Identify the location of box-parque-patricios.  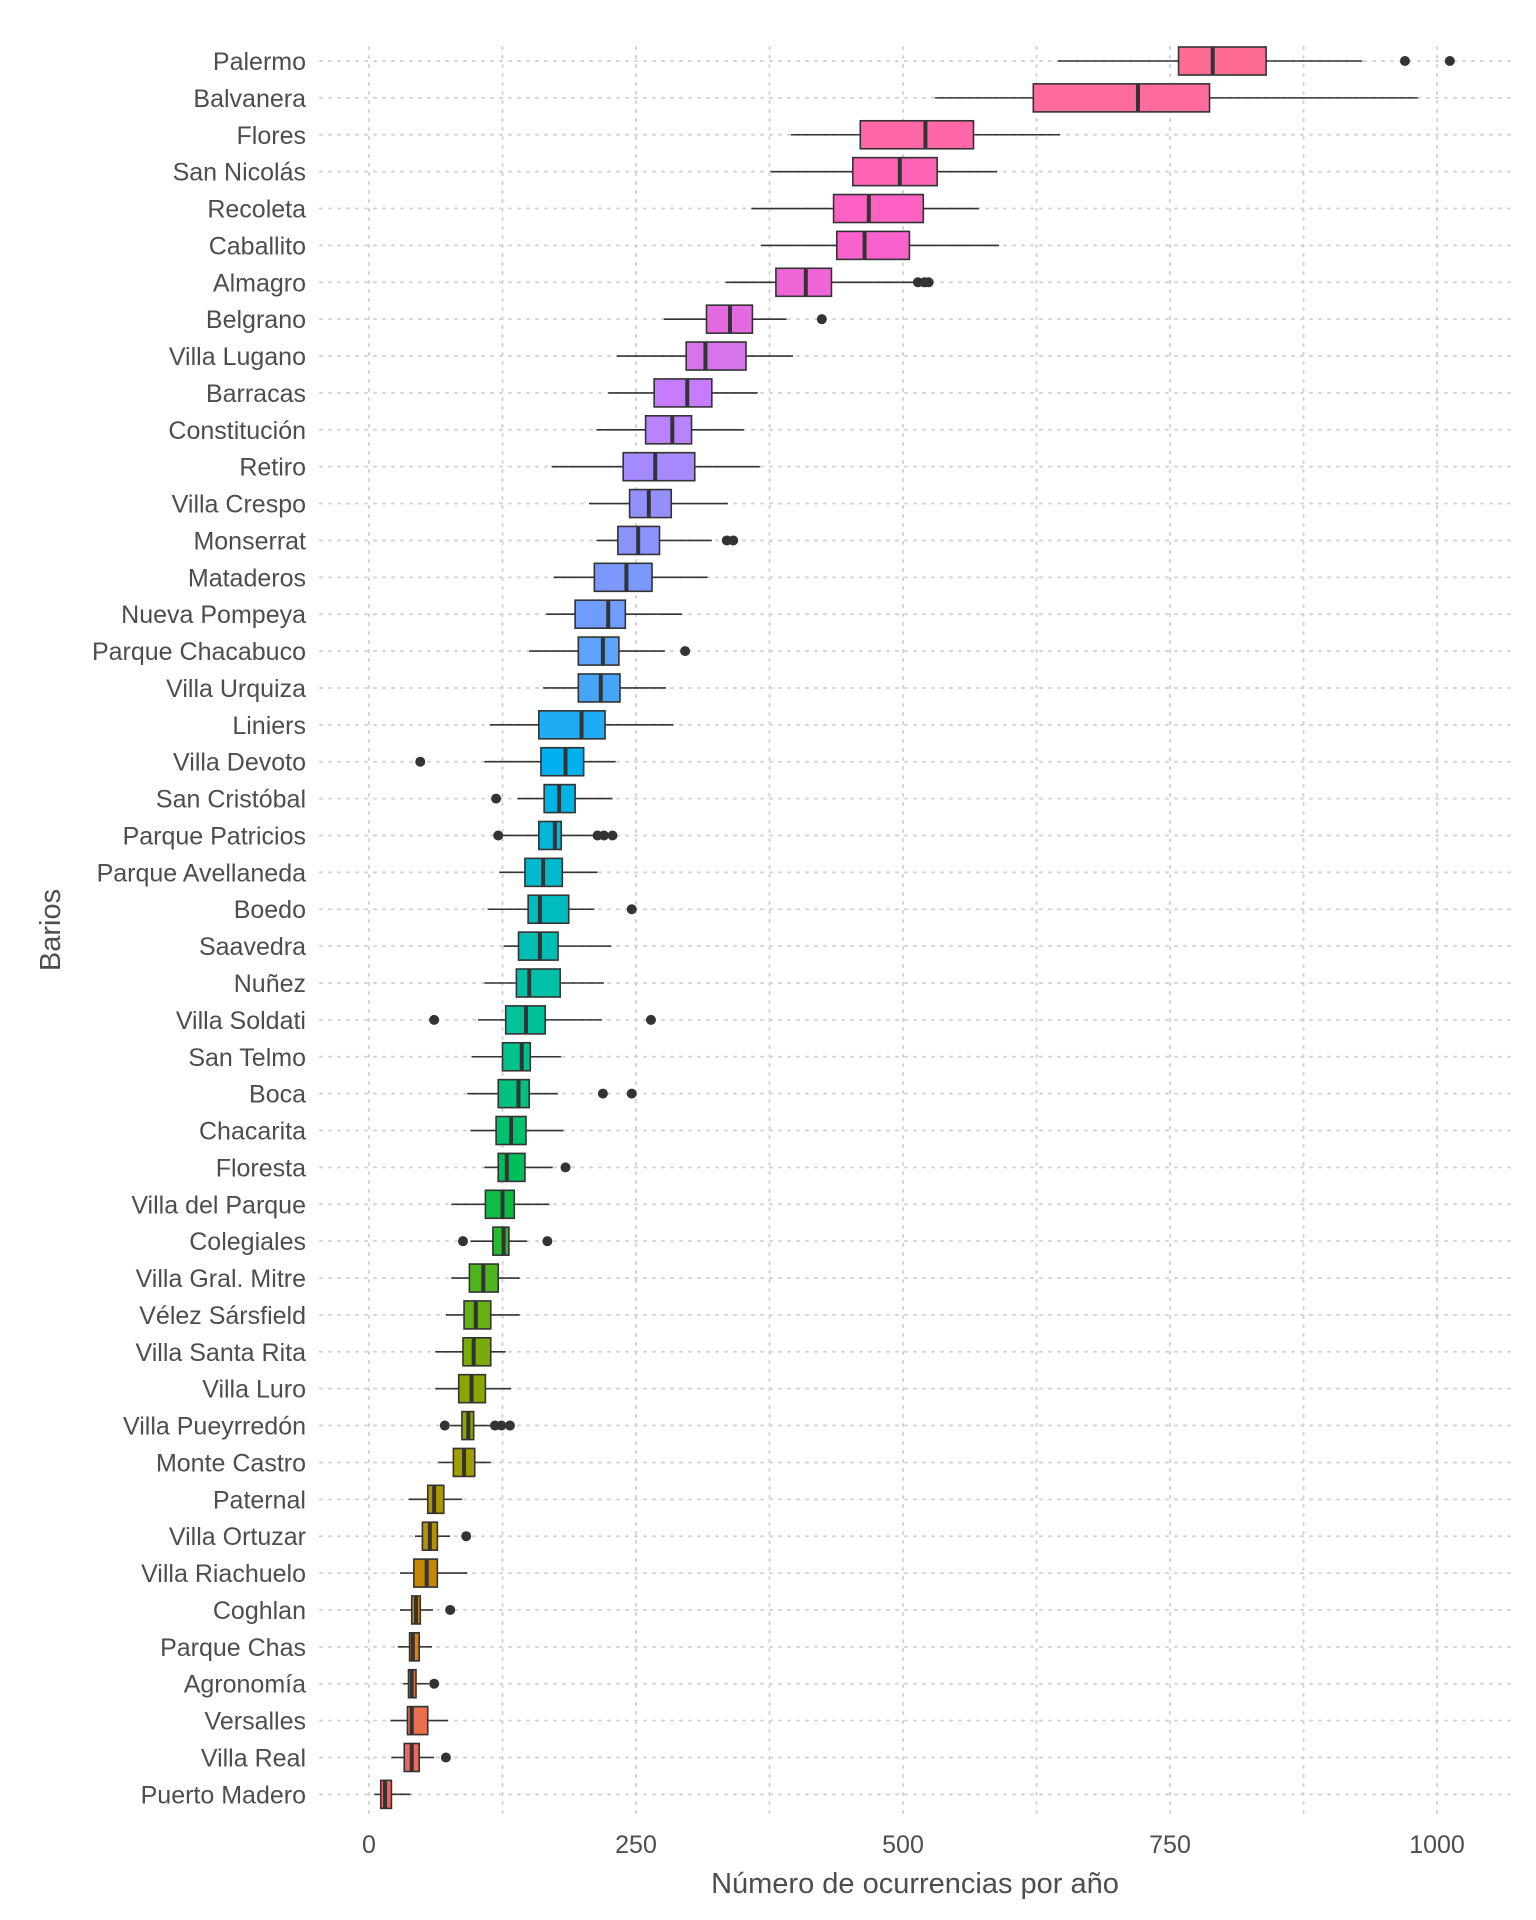
(555, 835).